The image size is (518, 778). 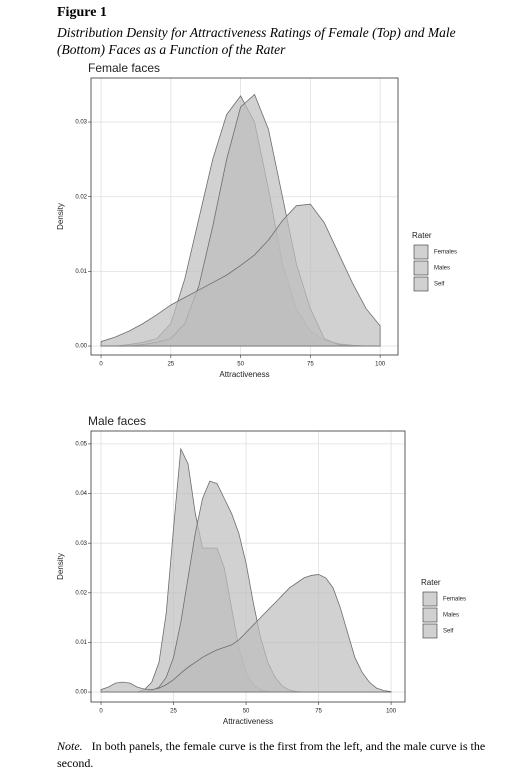 What do you see at coordinates (81, 444) in the screenshot?
I see `y-tick-label: 0.05` at bounding box center [81, 444].